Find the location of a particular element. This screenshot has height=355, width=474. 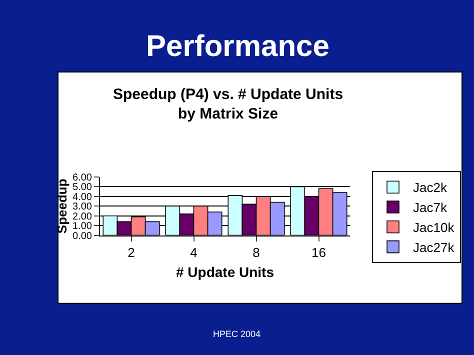

y-tick-label: 5.00 is located at coordinates (82, 188).